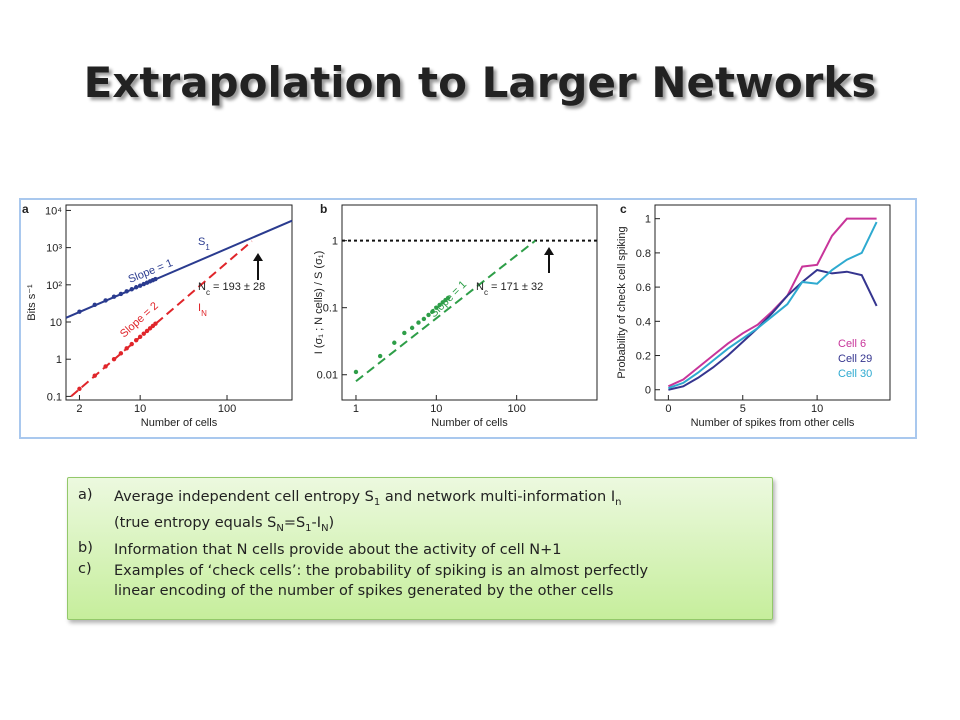 This screenshot has height=720, width=960. Describe the element at coordinates (643, 288) in the screenshot. I see `y-tick-label: 0.6` at that location.